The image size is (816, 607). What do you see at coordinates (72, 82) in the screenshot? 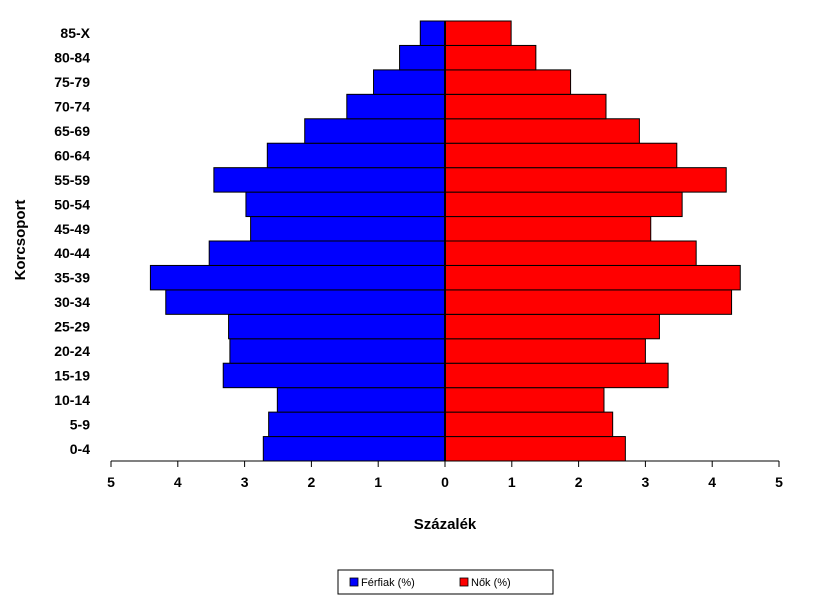
I see `y-tick-label-75-79: 75-79` at bounding box center [72, 82].